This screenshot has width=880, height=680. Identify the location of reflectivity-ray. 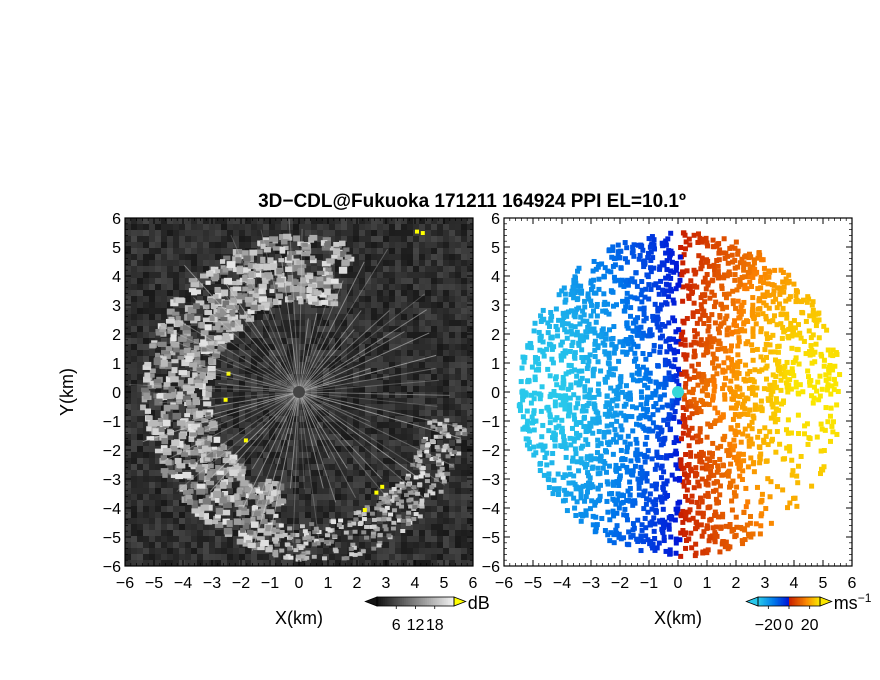
(296, 467).